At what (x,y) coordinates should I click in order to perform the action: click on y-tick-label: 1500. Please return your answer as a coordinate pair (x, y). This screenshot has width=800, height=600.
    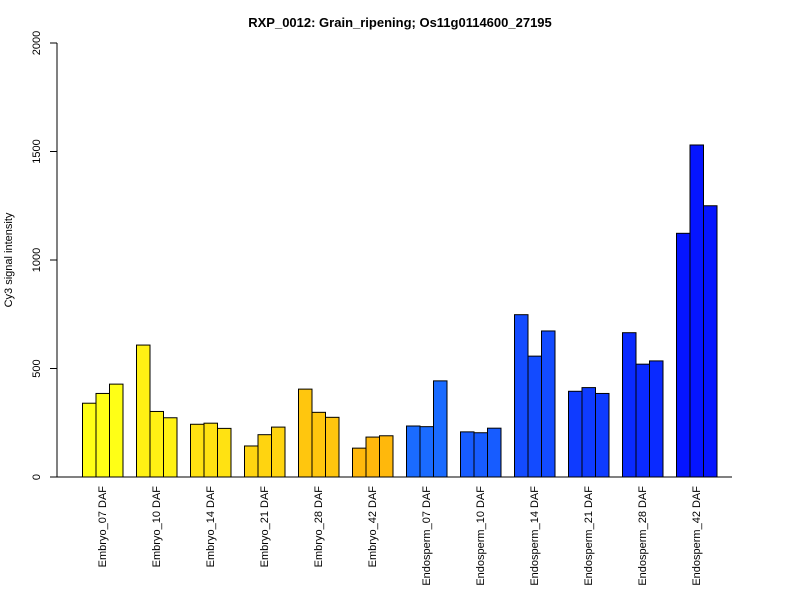
    Looking at the image, I should click on (37, 151).